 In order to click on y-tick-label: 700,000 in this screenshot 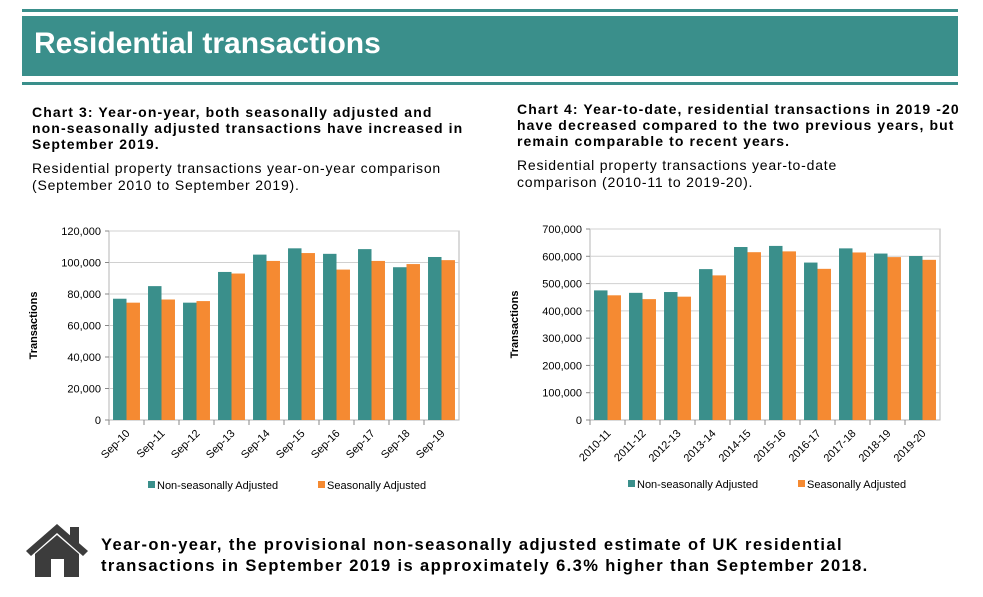, I will do `click(562, 230)`.